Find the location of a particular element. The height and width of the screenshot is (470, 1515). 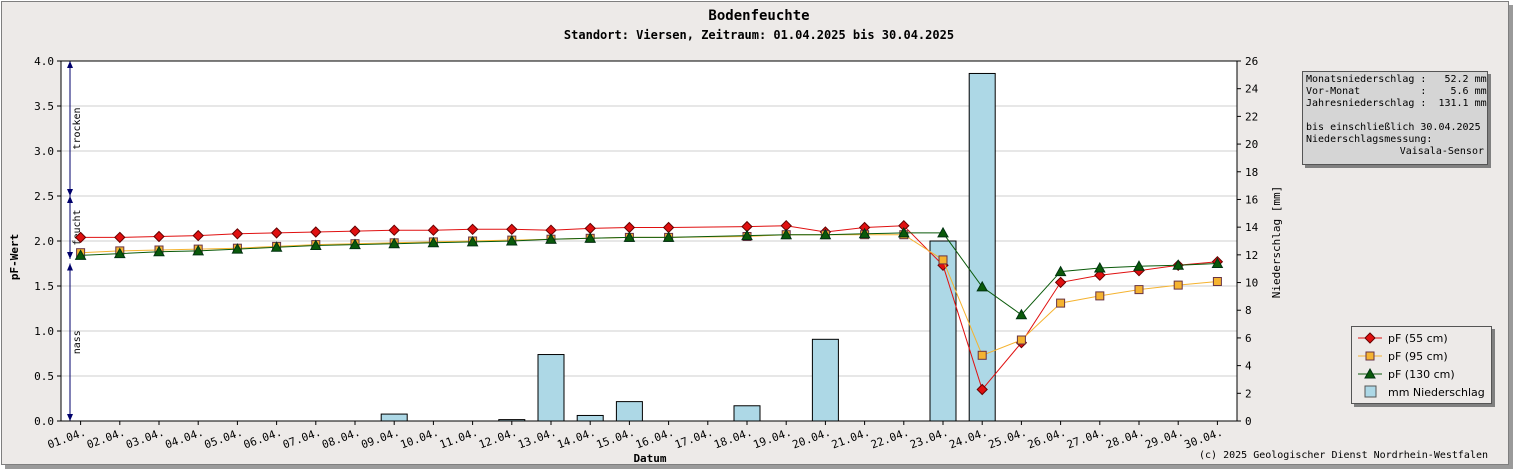

x-tick-label: 21.04. is located at coordinates (851, 439).